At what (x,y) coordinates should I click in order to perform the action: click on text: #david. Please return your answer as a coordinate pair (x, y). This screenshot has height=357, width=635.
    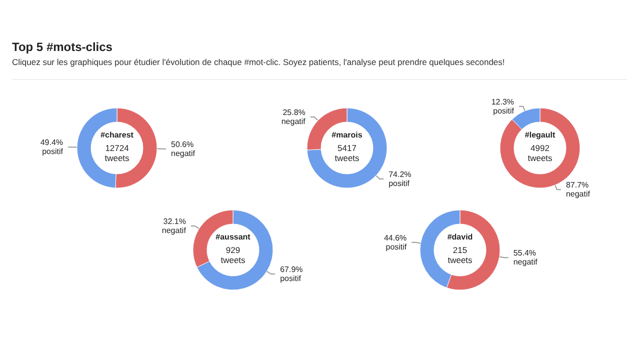
    Looking at the image, I should click on (460, 237).